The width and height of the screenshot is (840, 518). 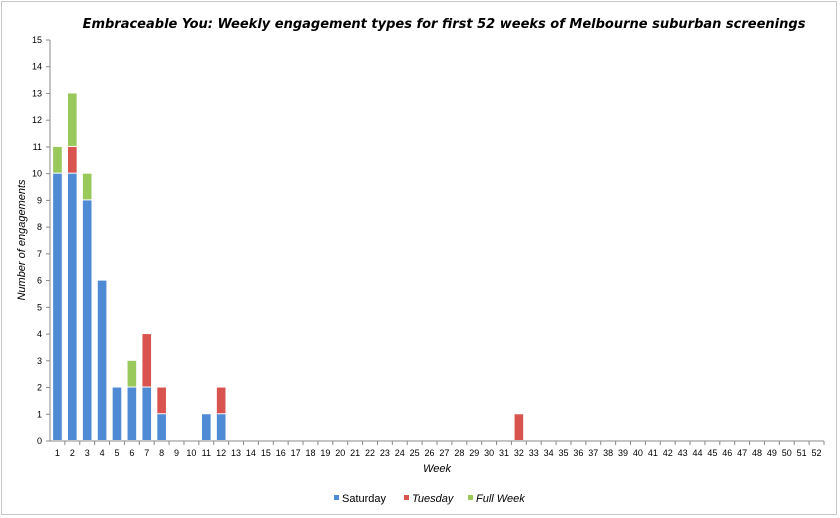 I want to click on y-tick-label: 3, so click(x=39, y=361).